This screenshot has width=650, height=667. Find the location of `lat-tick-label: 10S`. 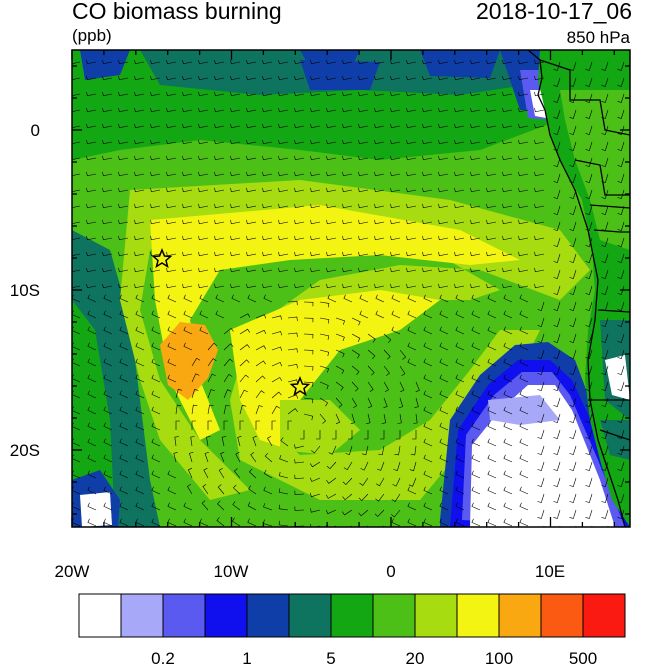

lat-tick-label: 10S is located at coordinates (25, 290).